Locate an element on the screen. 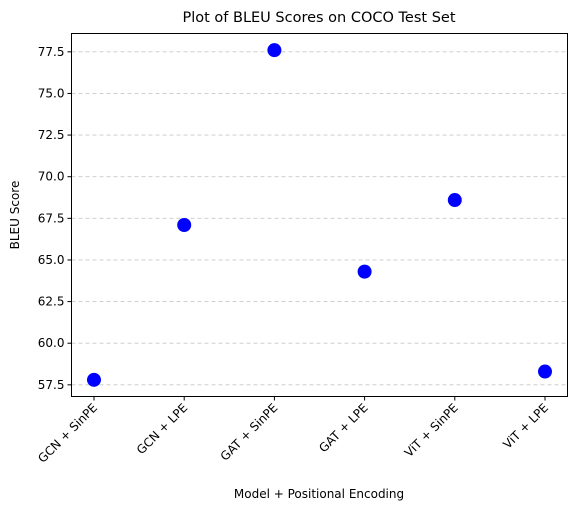 The image size is (582, 512). y-tick-label: 72.5 is located at coordinates (51, 135).